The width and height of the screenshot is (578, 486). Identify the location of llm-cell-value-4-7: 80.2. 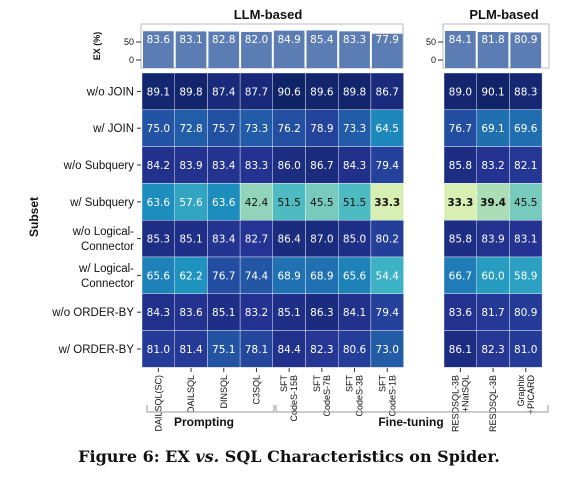
(387, 240).